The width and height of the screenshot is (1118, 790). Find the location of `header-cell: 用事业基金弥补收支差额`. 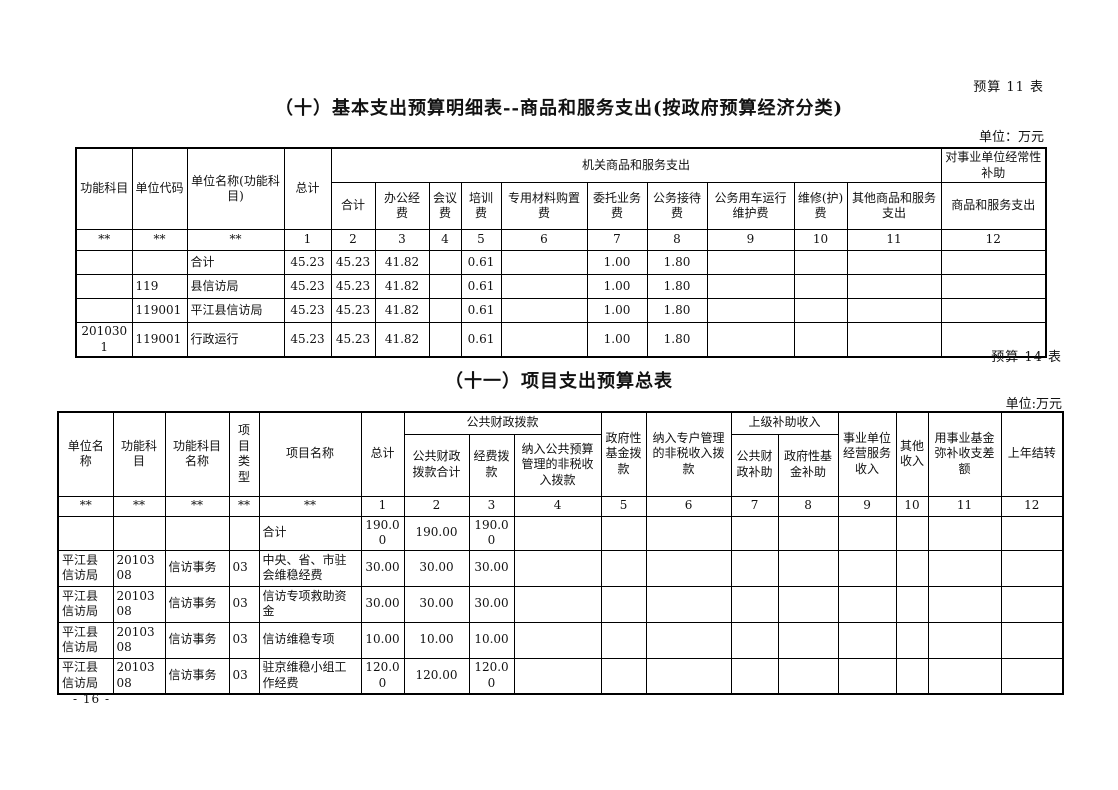

header-cell: 用事业基金弥补收支差额 is located at coordinates (964, 454).